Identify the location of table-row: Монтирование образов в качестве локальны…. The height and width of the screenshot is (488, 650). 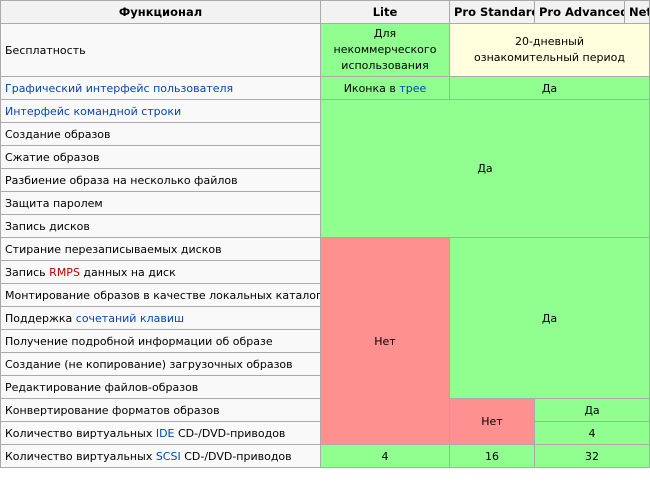
(325, 295).